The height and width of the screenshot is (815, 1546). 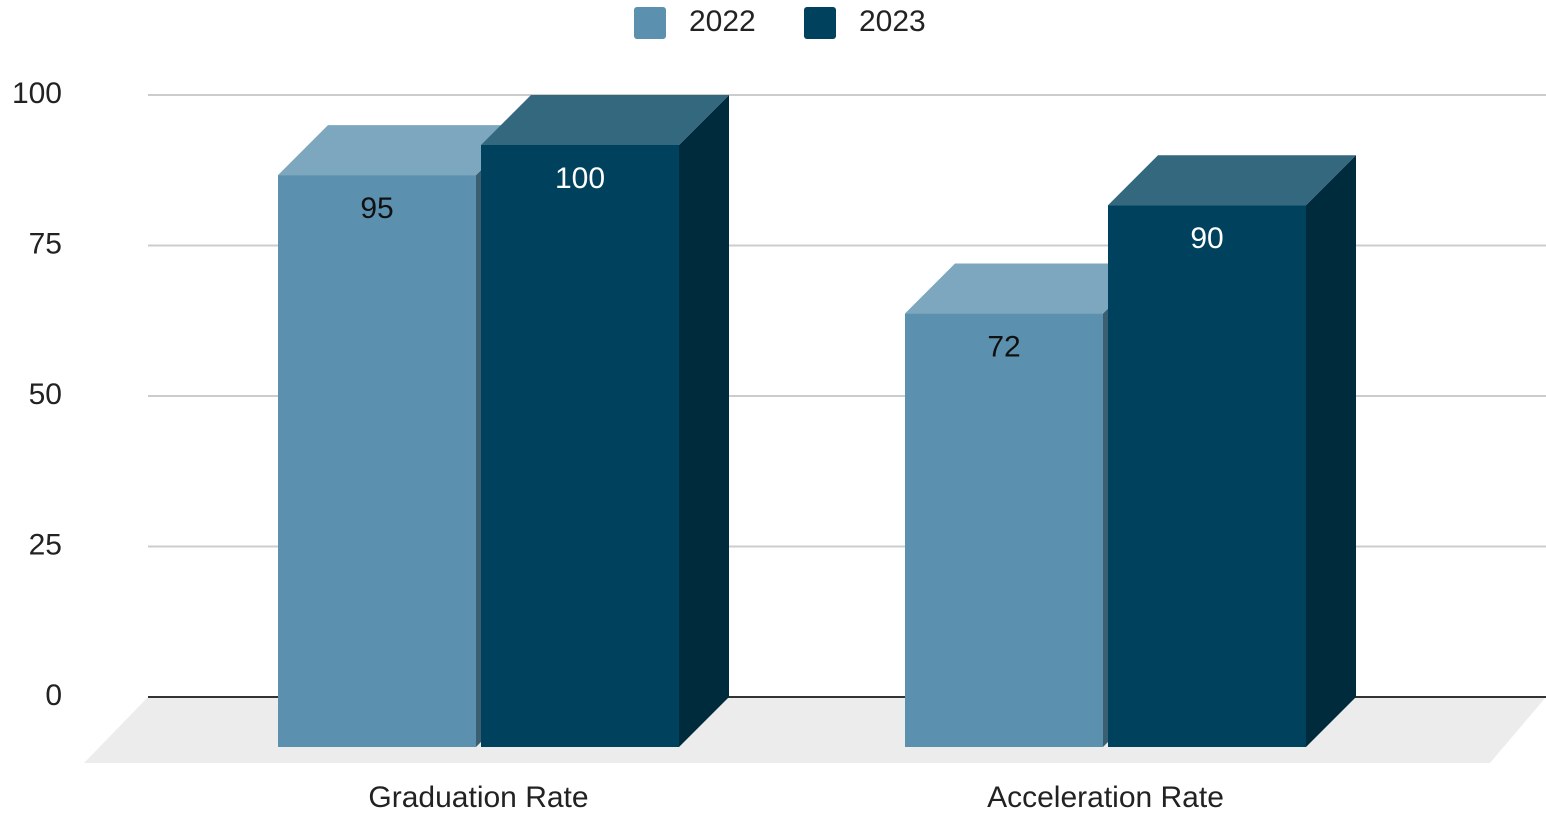 I want to click on x-tick-label: Graduation Rate, so click(x=478, y=797).